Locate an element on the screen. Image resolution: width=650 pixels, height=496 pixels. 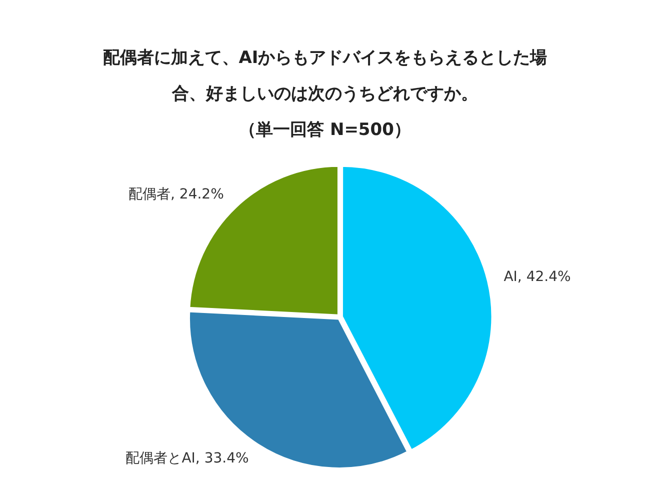
slice-label: 配偶者とAI, 33.4% is located at coordinates (187, 458).